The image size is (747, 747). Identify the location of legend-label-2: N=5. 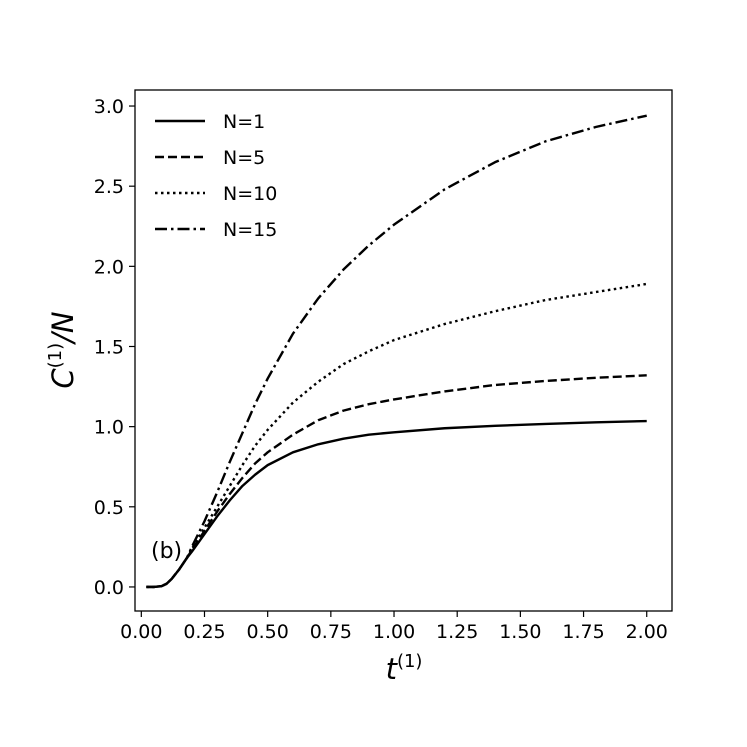
(244, 158).